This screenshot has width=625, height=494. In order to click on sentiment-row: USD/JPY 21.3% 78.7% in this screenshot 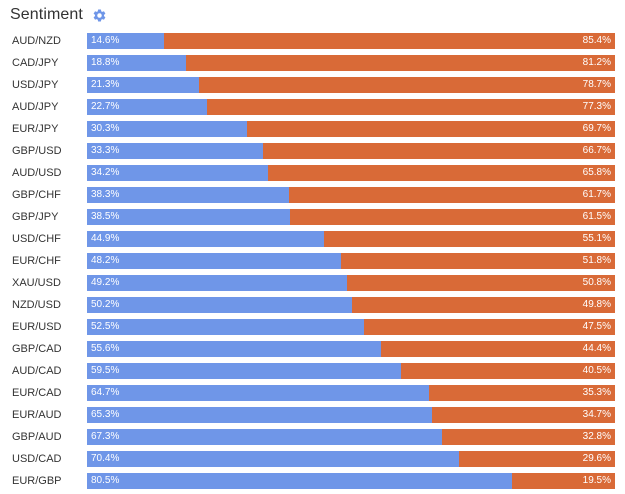, I will do `click(312, 85)`.